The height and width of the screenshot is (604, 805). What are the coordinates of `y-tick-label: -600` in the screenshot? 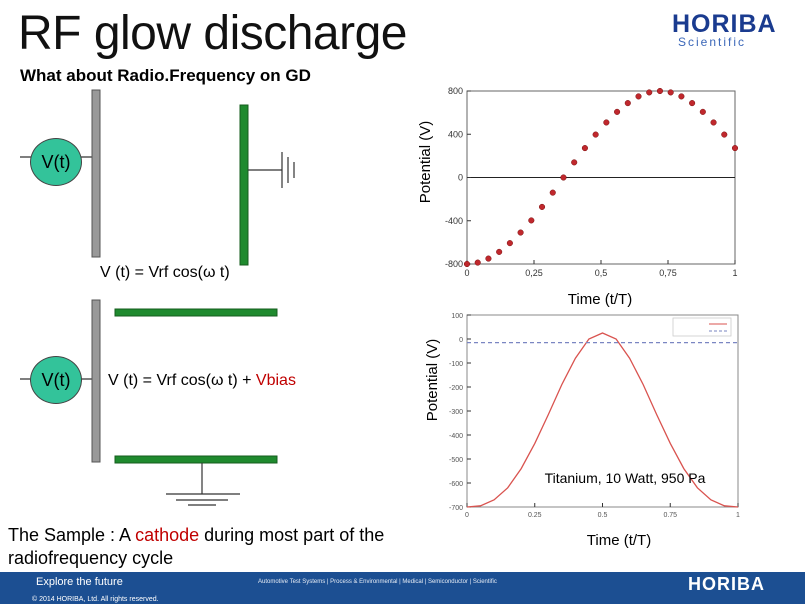 It's located at (456, 484).